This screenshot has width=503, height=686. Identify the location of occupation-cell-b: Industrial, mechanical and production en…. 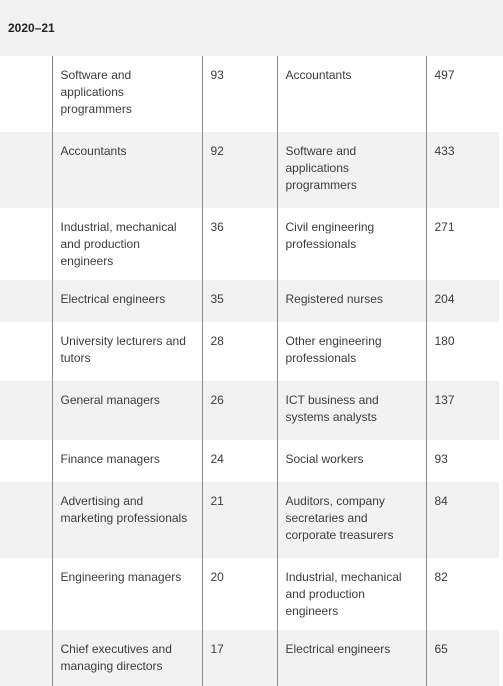
(352, 594).